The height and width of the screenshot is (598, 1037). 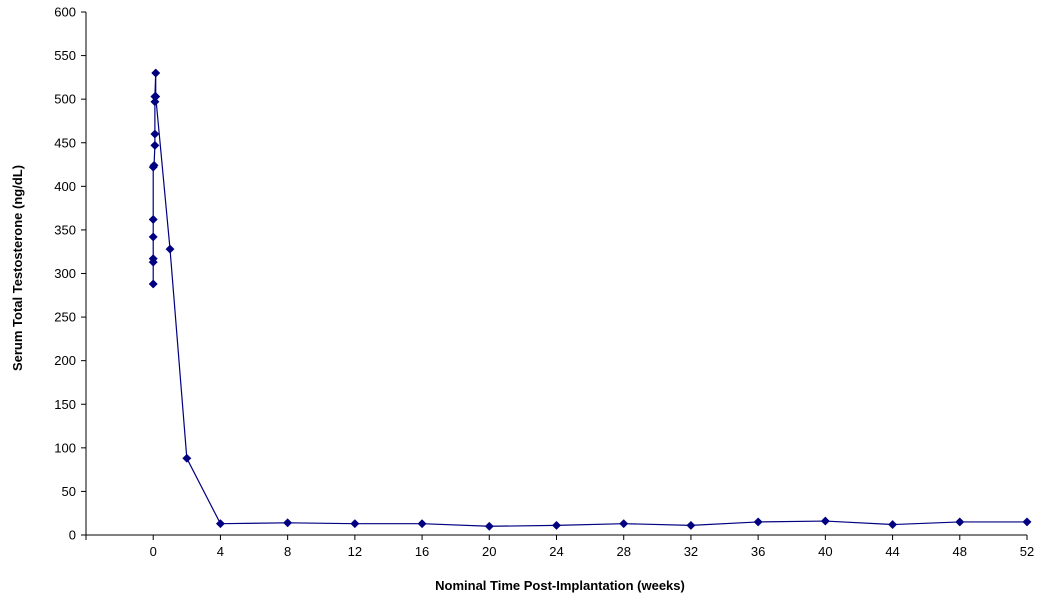 I want to click on y-tick-label: 300, so click(x=65, y=273).